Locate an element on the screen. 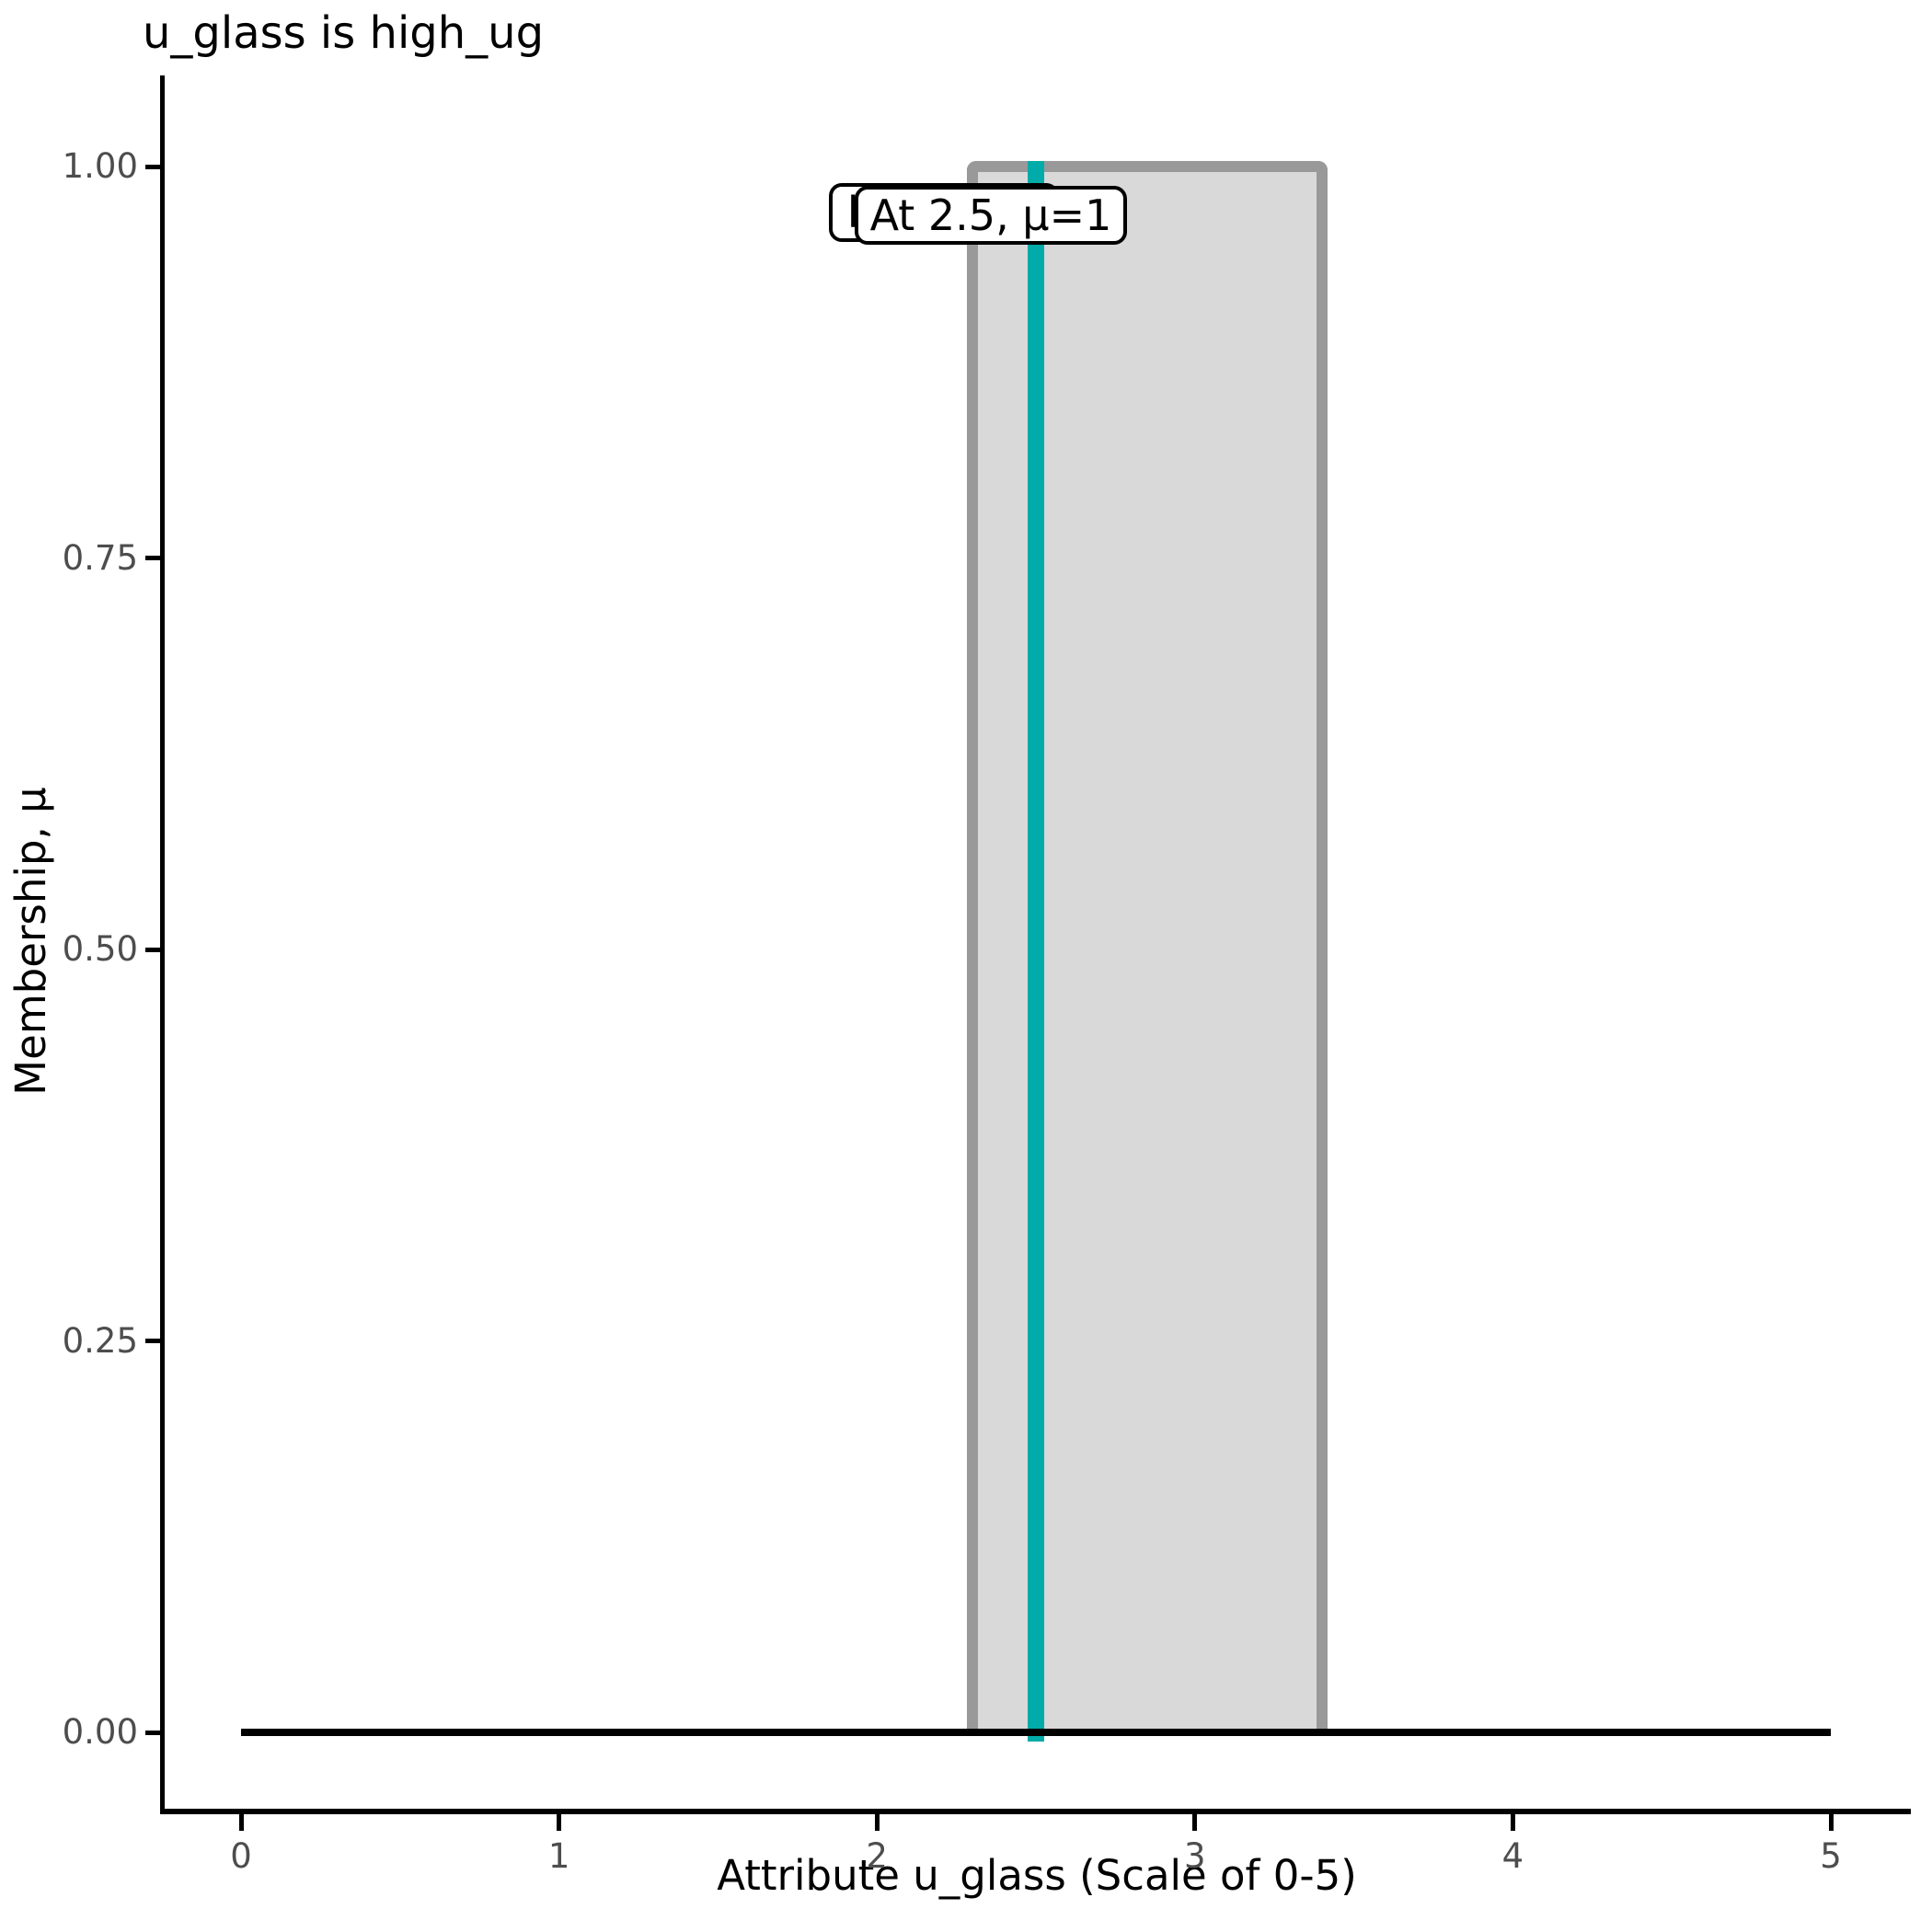  y-axis-tick-label: 1.00 is located at coordinates (100, 166).